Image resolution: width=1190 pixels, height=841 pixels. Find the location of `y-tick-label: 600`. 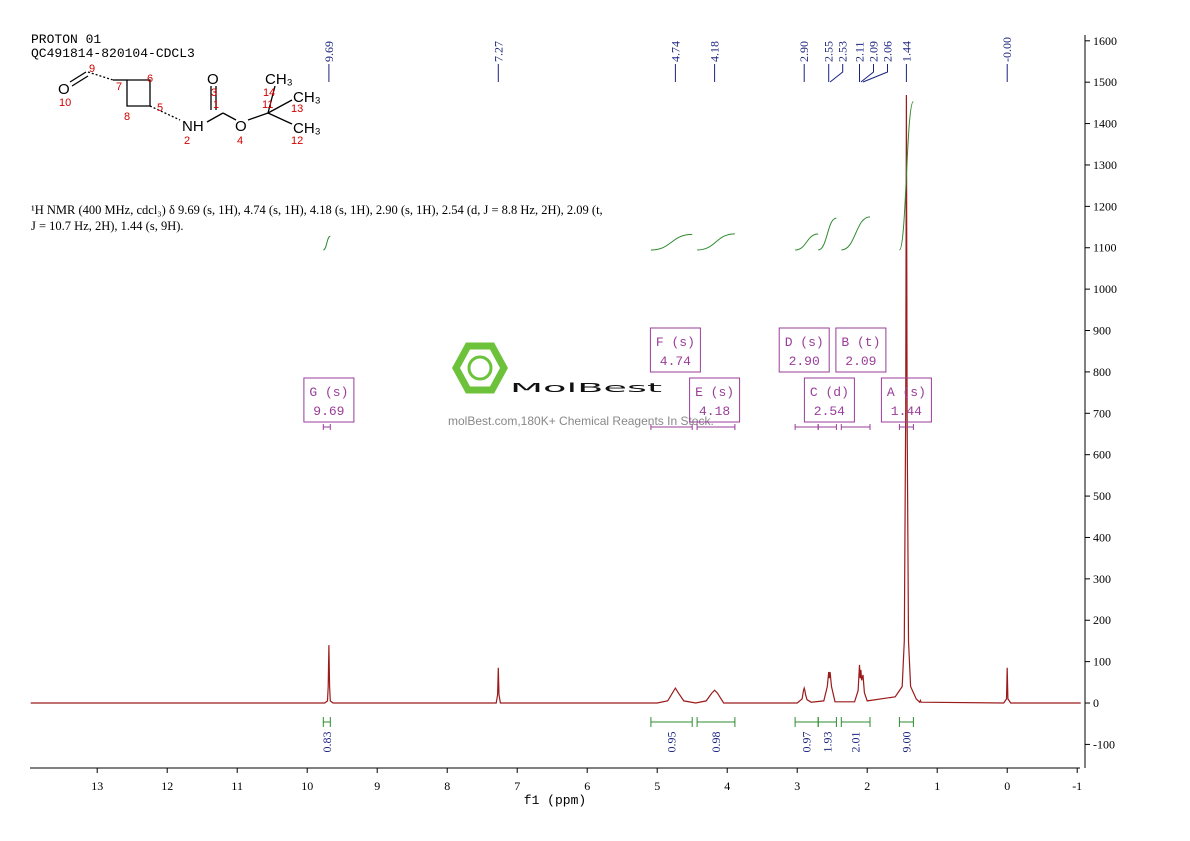

y-tick-label: 600 is located at coordinates (1102, 455).